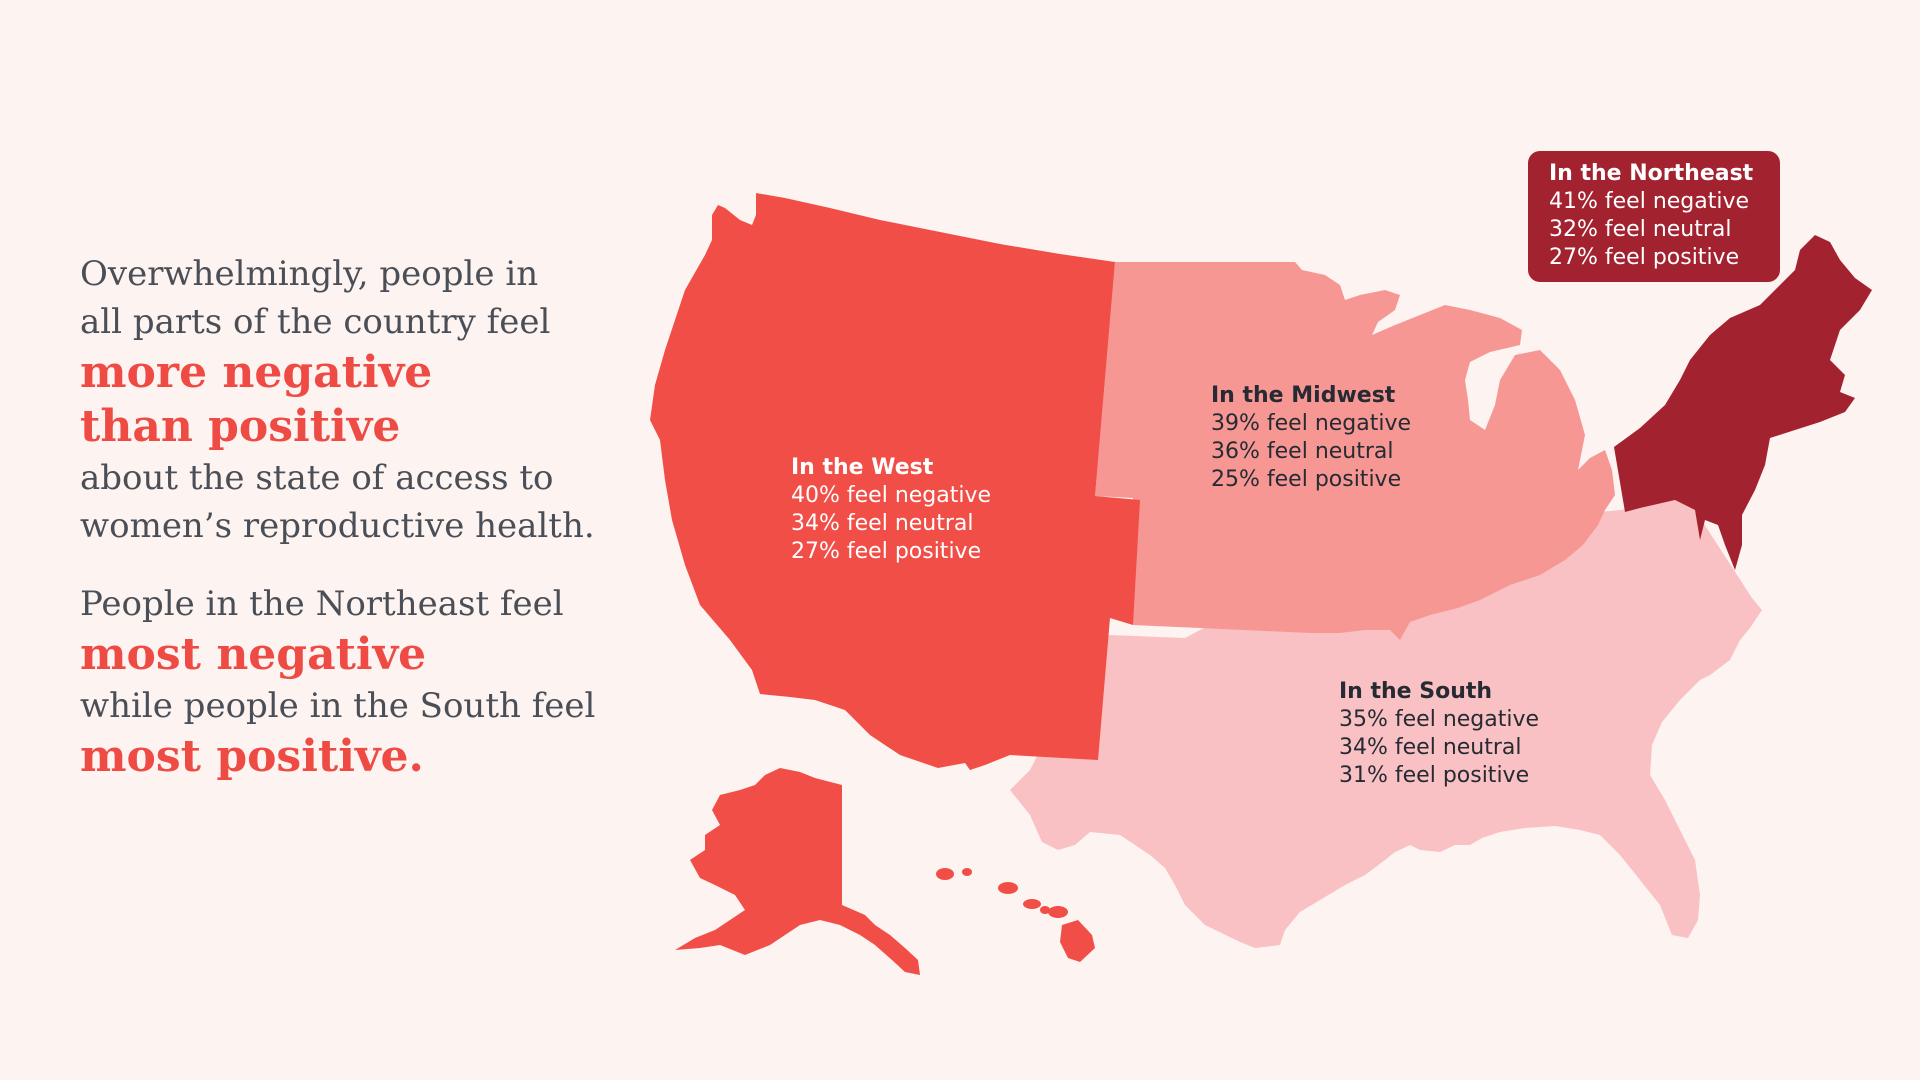 The height and width of the screenshot is (1080, 1920). Describe the element at coordinates (1416, 691) in the screenshot. I see `south-title: In the South` at that location.